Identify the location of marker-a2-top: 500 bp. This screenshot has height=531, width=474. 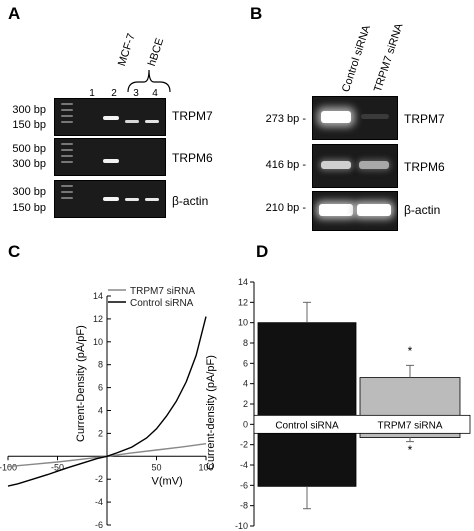
(29, 149).